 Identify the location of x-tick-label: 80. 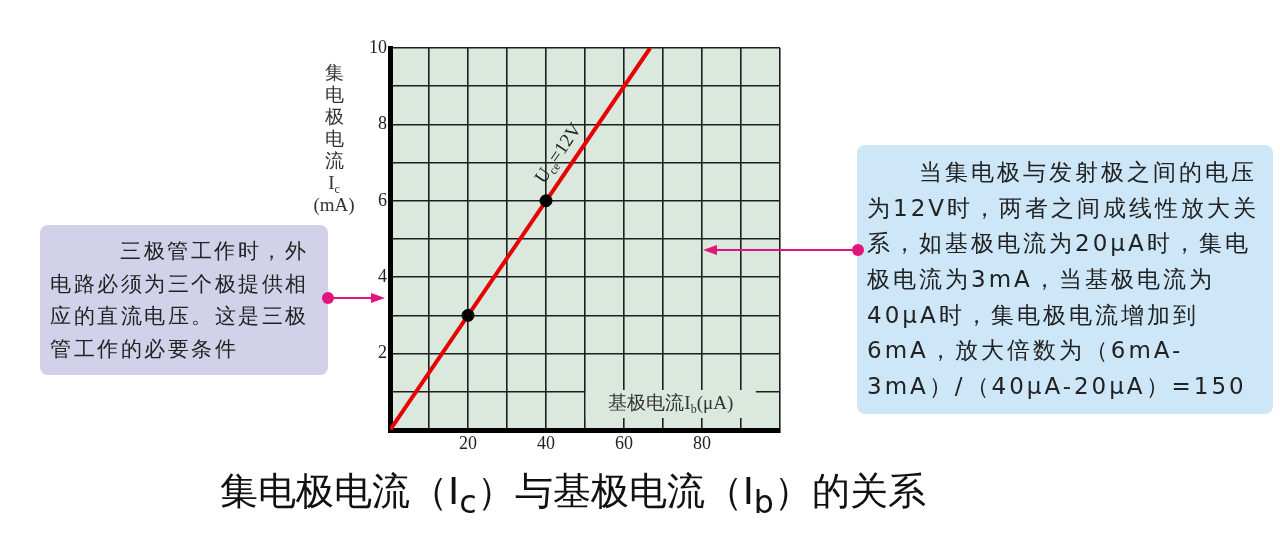
(702, 442).